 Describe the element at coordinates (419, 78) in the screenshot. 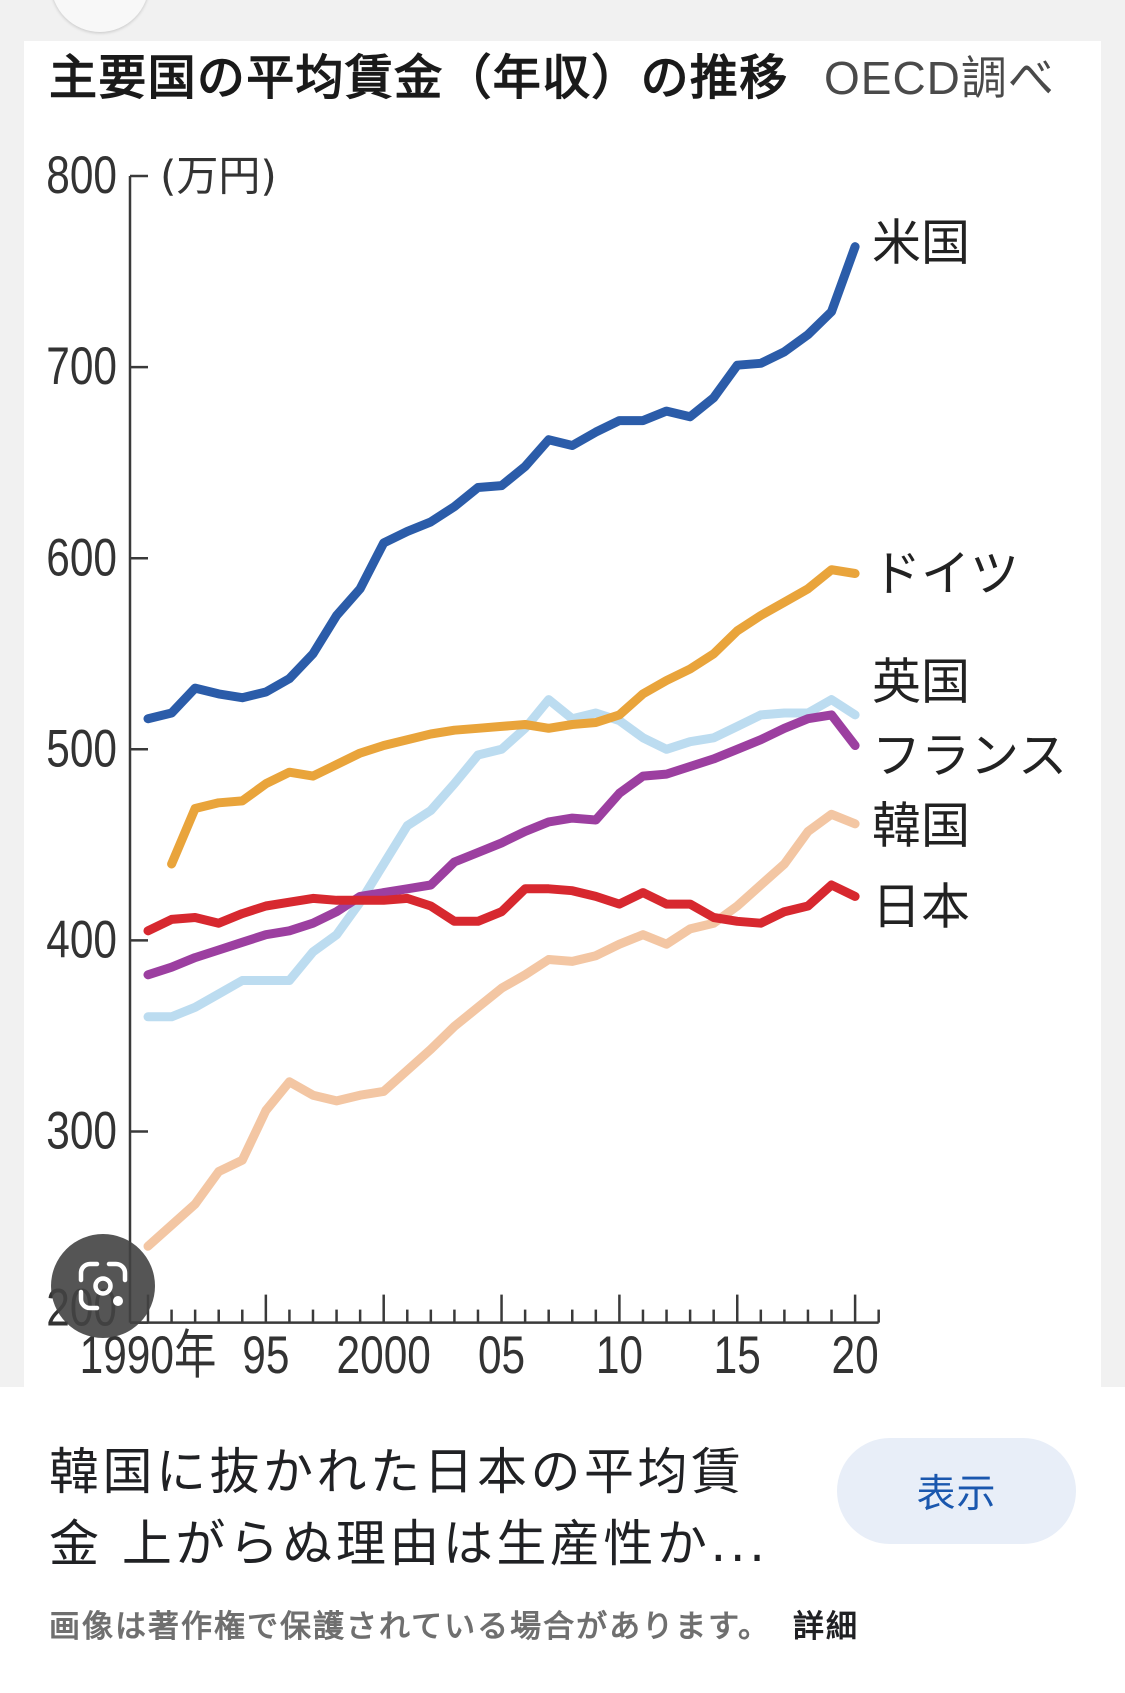

I see `chart-title: 主要国の平均賃金（年収）の推移` at that location.